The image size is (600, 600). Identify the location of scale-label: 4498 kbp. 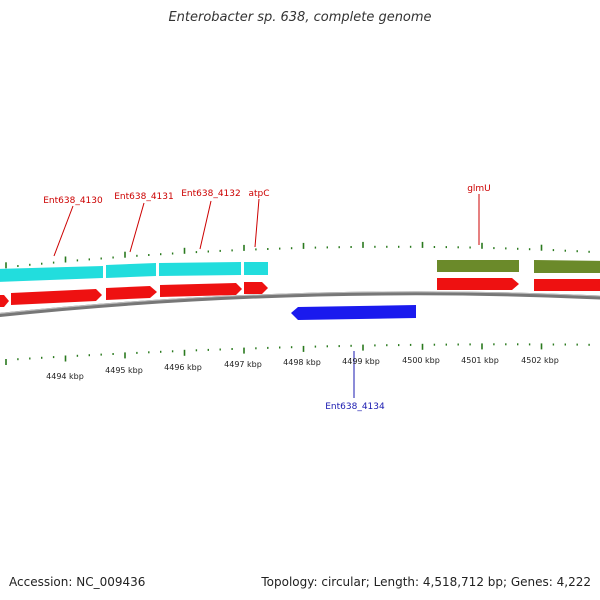
(302, 362).